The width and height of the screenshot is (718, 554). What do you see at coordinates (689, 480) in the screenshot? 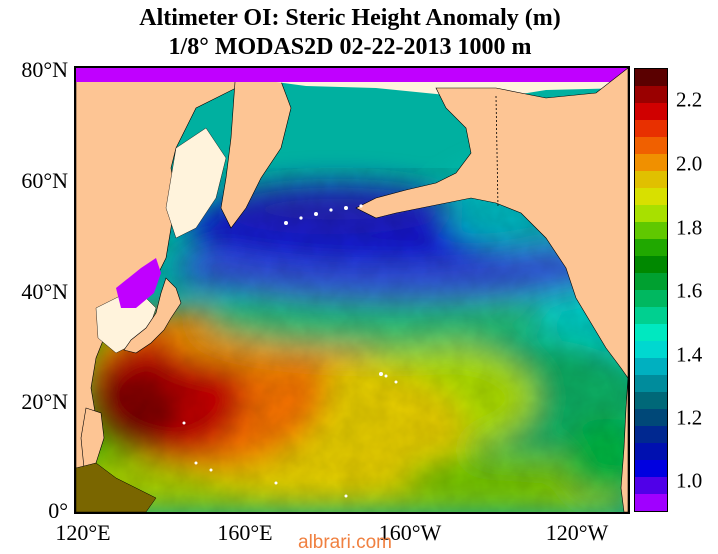
I see `colorbar-label-1-0: 1.0` at bounding box center [689, 480].